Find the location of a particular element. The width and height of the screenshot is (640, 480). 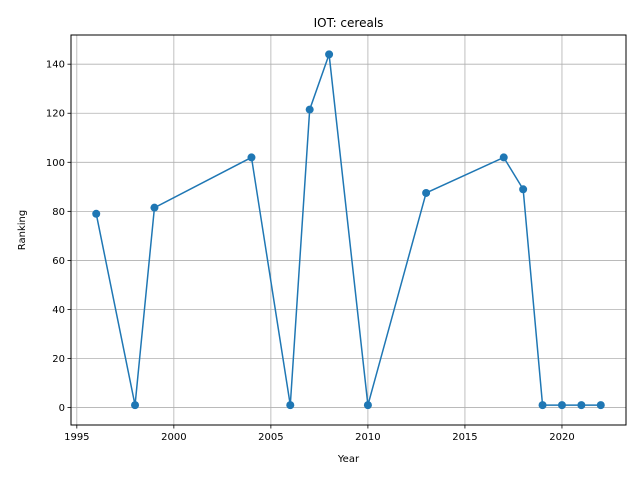

x-tick-label: 2010 is located at coordinates (367, 437).